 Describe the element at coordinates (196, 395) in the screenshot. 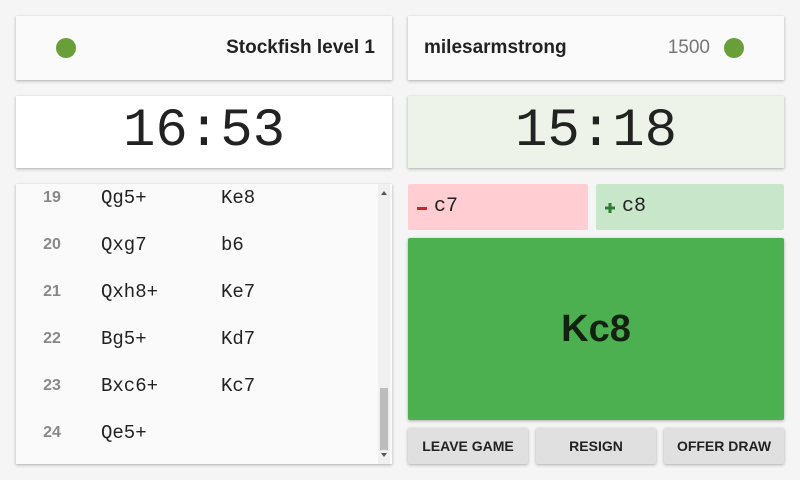

I see `move-row: 23 Bxc6+ Kc7` at that location.